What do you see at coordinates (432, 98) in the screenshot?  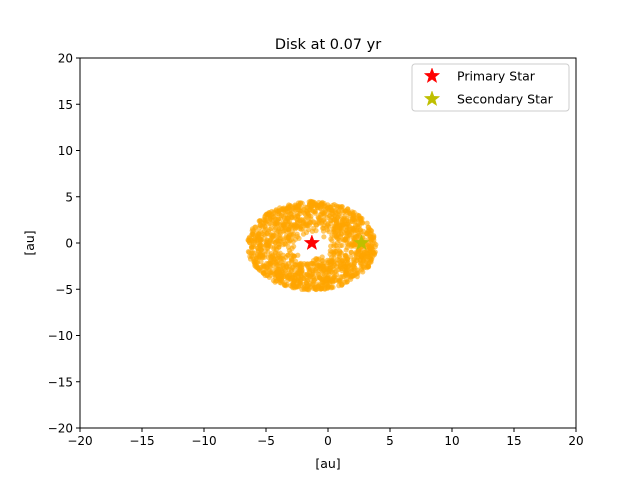 I see `legend-secondary-marker` at bounding box center [432, 98].